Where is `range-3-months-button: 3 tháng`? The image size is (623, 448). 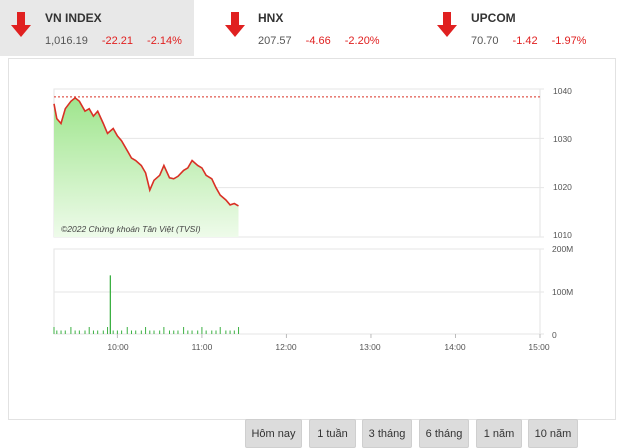 range-3-months-button: 3 tháng is located at coordinates (387, 433).